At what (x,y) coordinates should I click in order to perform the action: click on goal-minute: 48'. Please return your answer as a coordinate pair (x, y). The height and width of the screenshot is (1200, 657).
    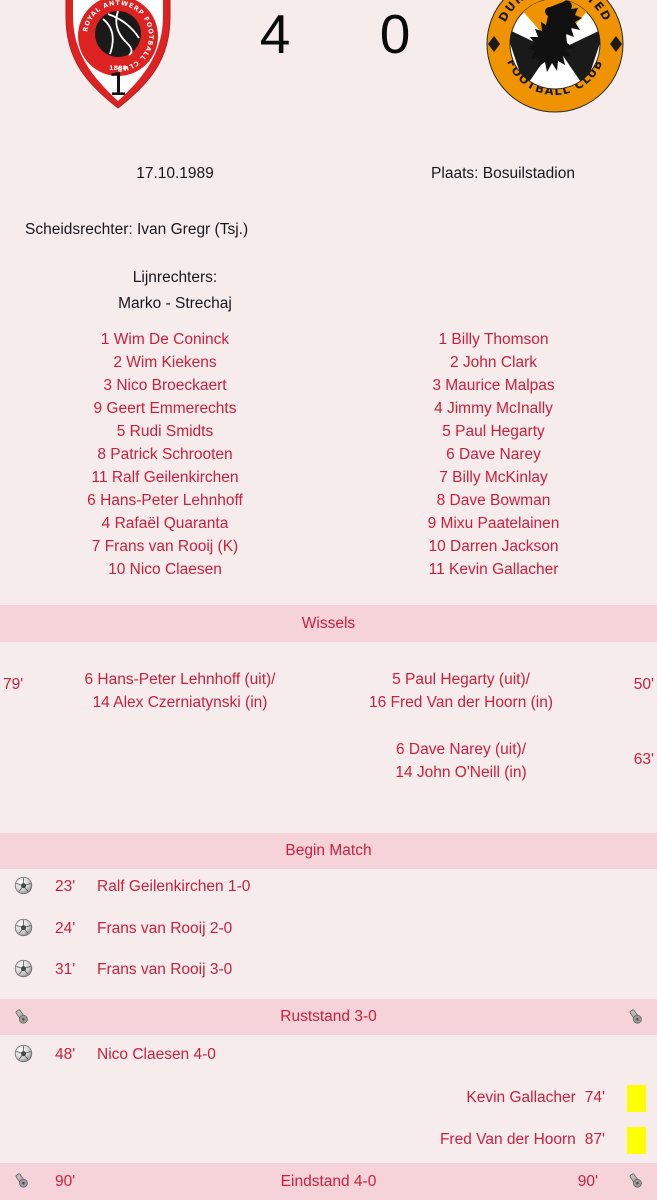
    Looking at the image, I should click on (65, 1054).